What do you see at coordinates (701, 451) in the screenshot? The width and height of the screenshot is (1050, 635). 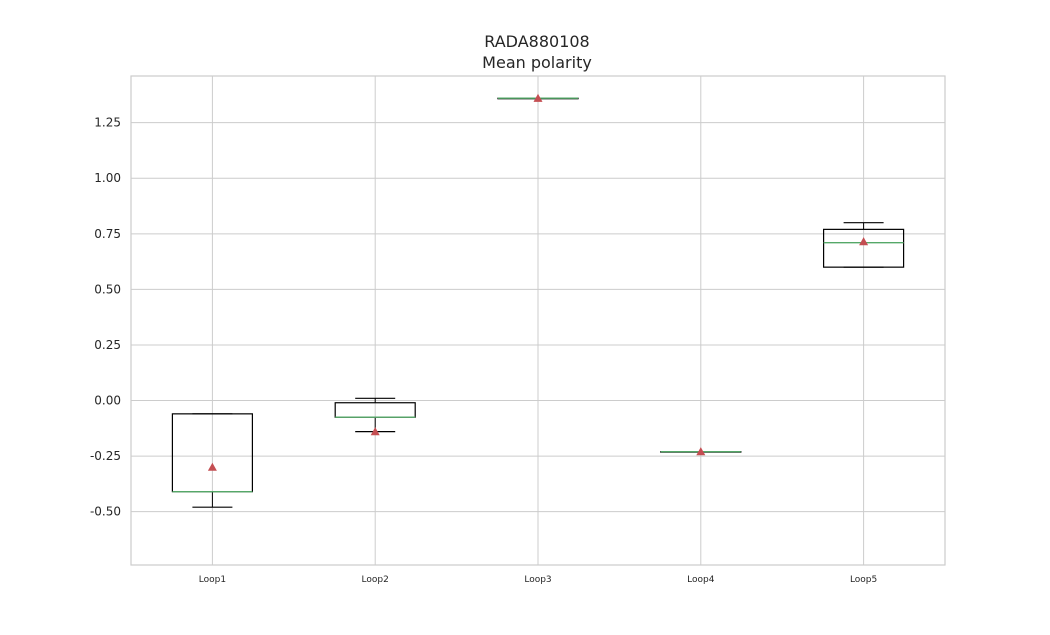 I see `mean-marker-loop4` at bounding box center [701, 451].